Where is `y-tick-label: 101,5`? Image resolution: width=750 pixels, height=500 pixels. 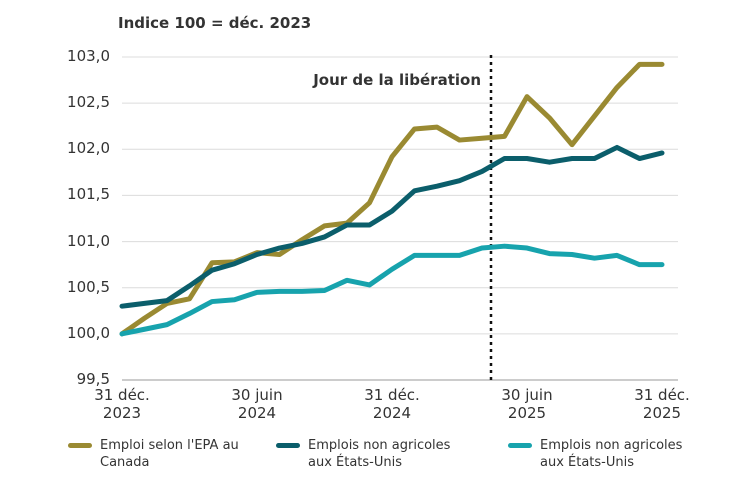
y-tick-label: 101,5 is located at coordinates (88, 194).